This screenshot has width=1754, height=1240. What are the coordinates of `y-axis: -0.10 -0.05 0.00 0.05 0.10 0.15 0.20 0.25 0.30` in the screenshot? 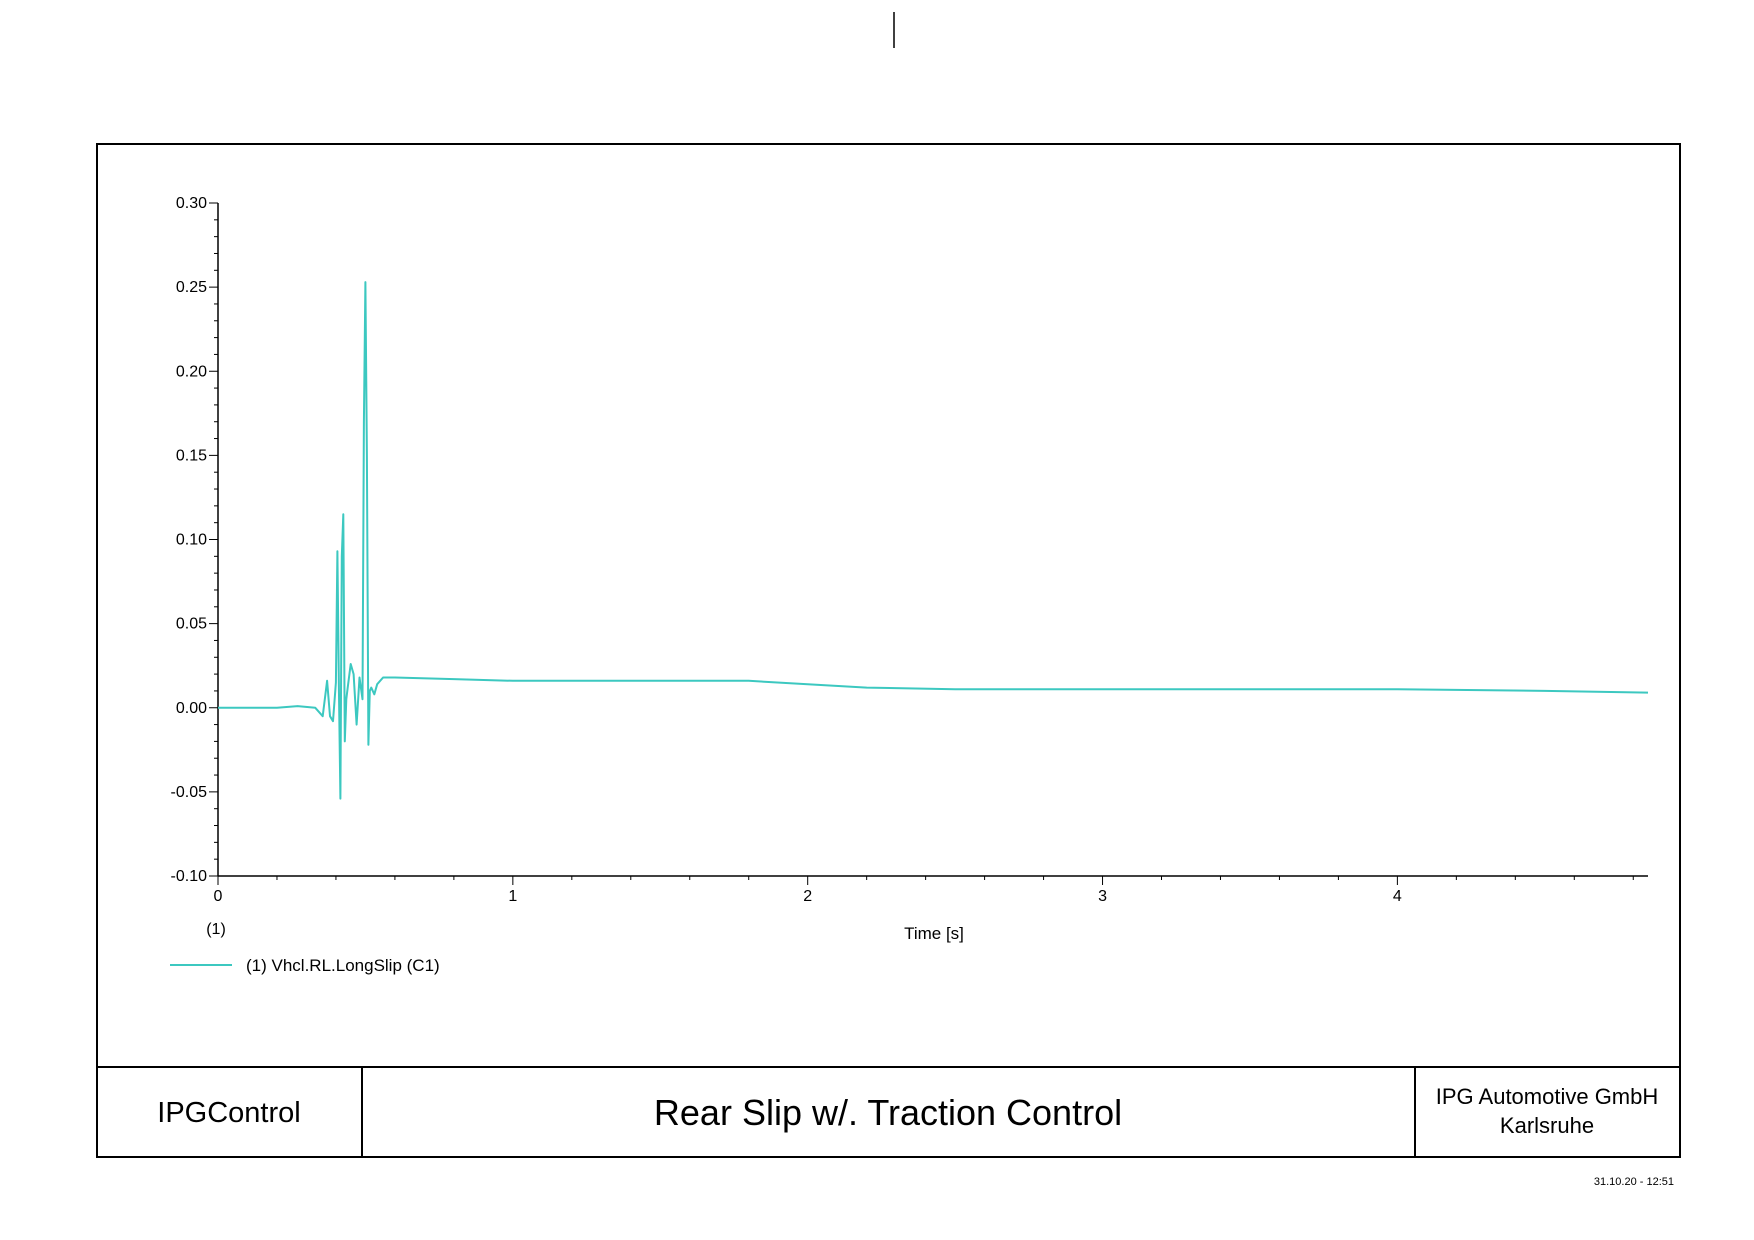 It's located at (195, 540).